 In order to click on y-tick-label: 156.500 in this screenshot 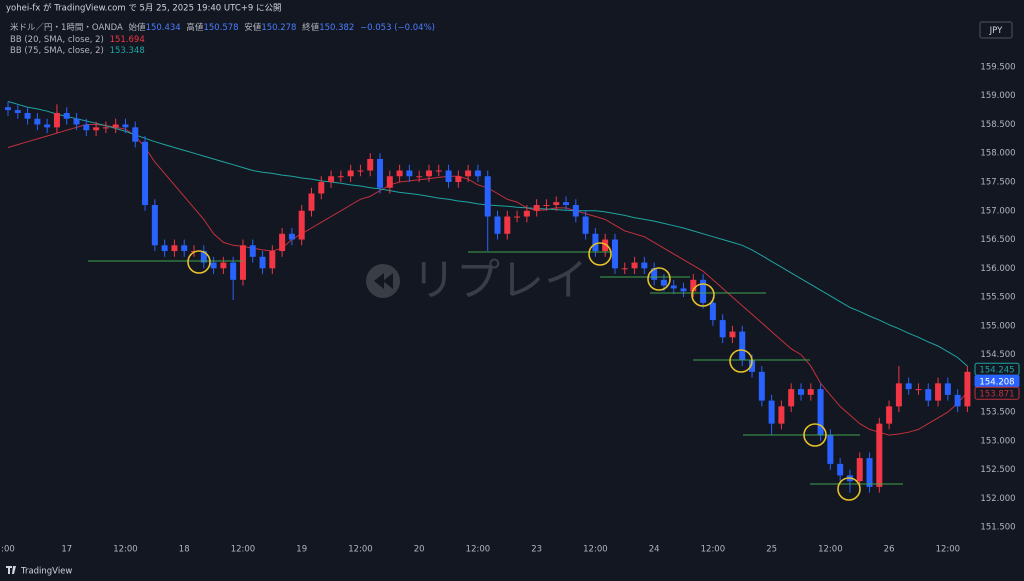, I will do `click(997, 240)`.